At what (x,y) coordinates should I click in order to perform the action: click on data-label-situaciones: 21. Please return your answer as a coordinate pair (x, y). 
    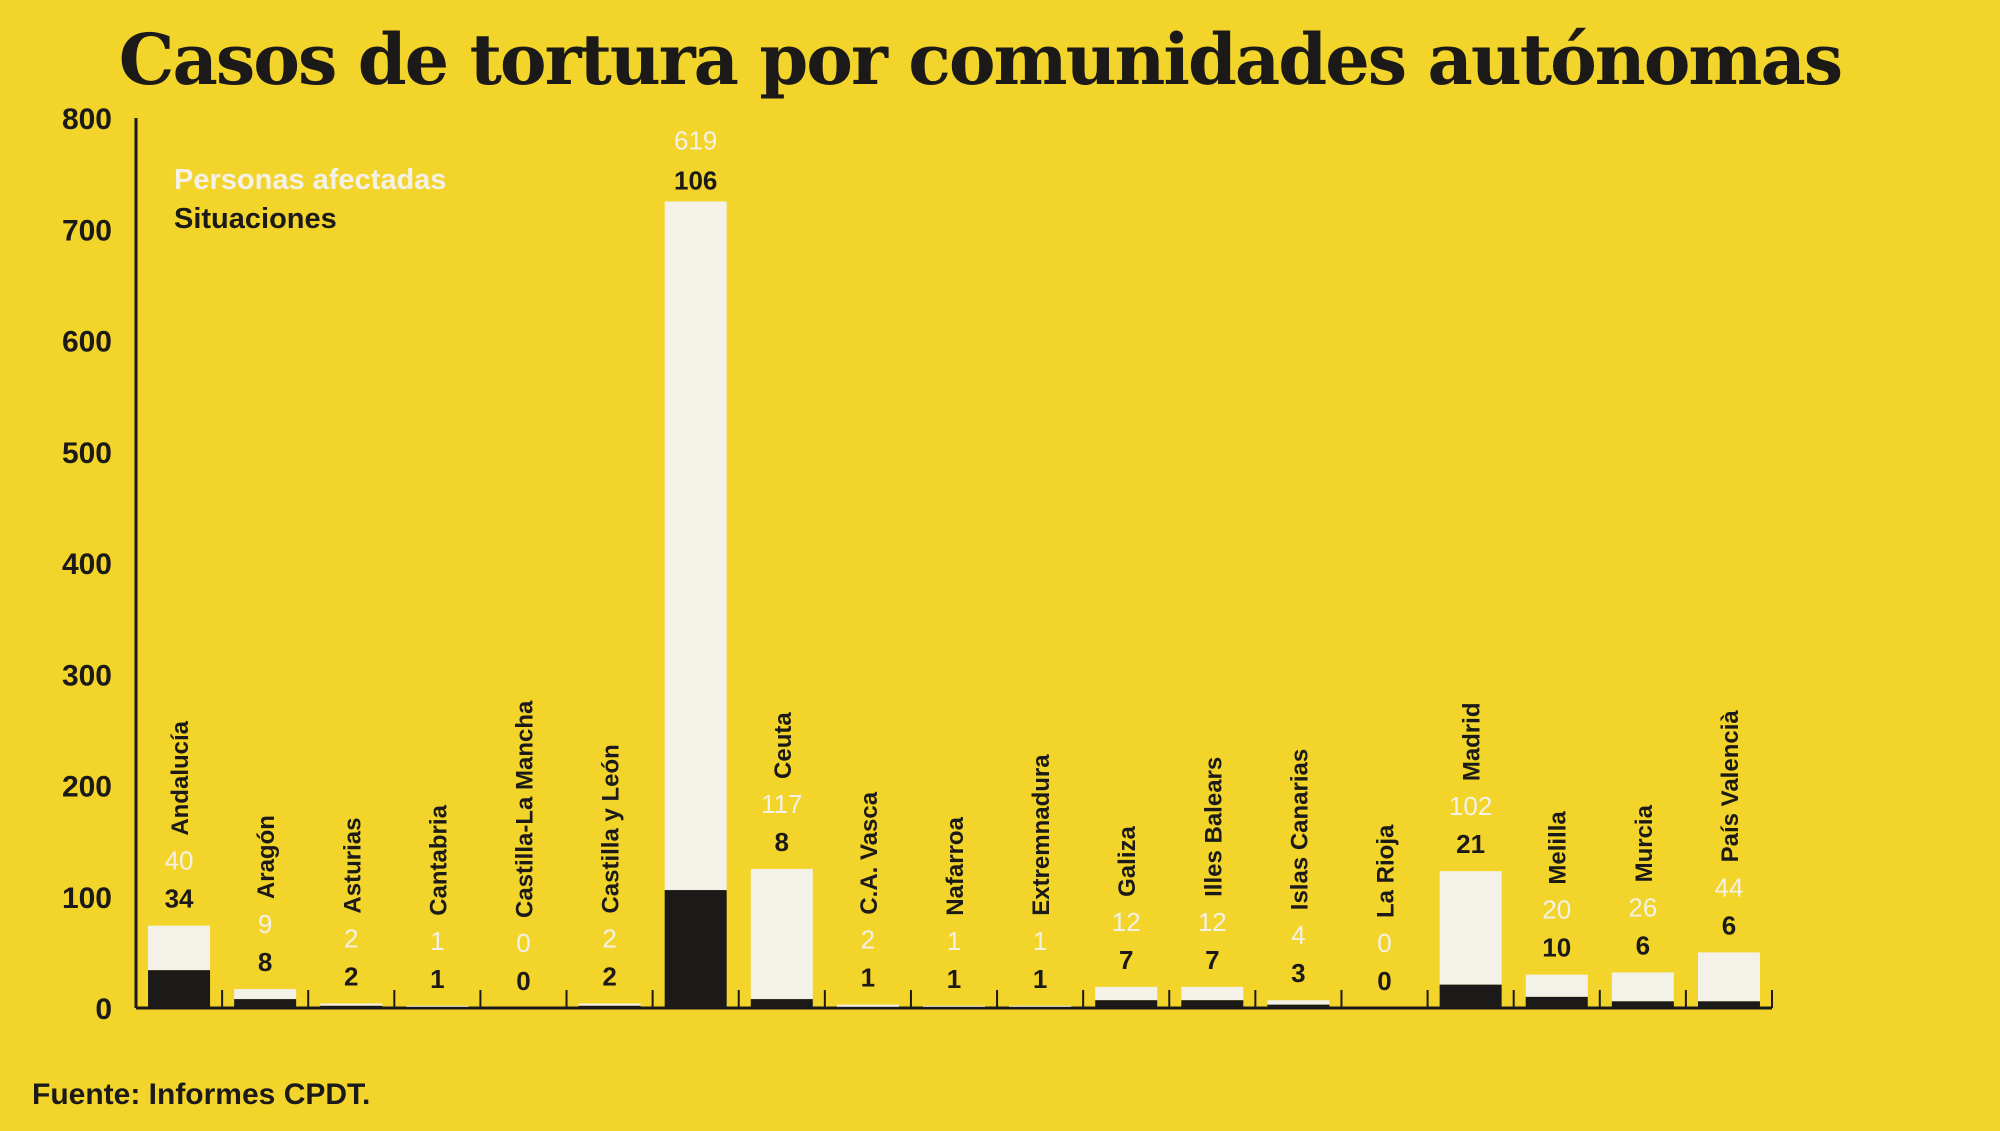
    Looking at the image, I should click on (1470, 844).